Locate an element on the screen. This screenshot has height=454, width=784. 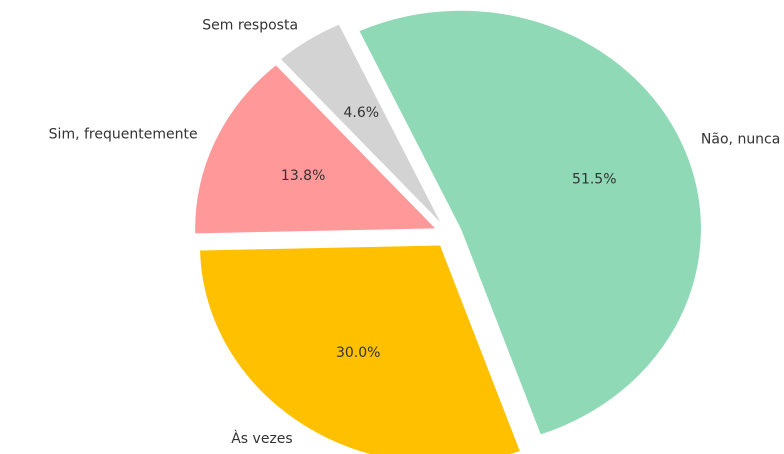
percent-label: 4.6% is located at coordinates (361, 113).